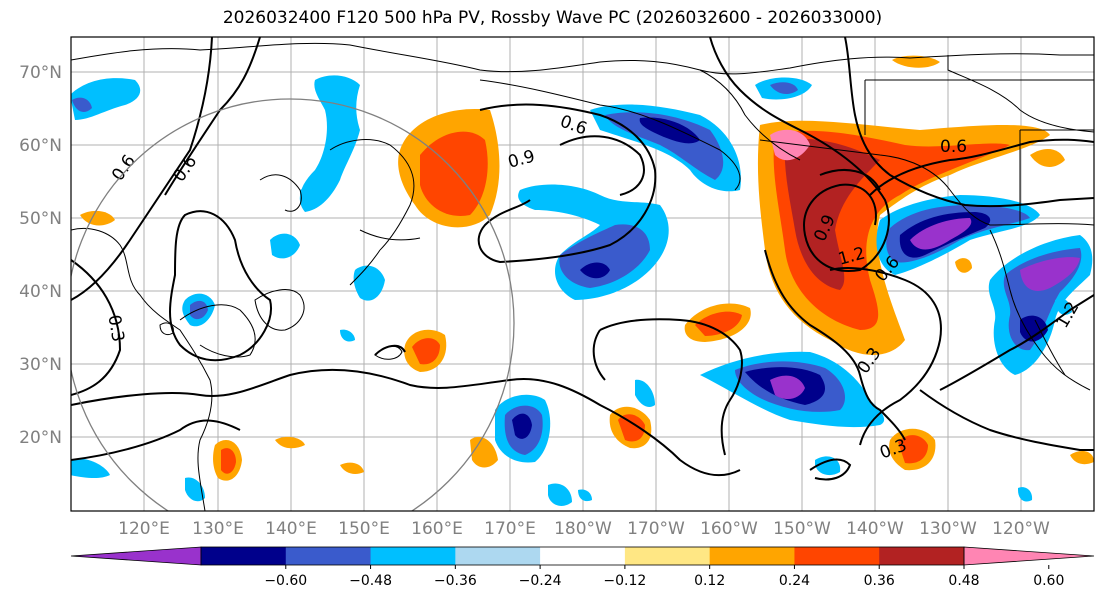  What do you see at coordinates (875, 529) in the screenshot?
I see `lon-label: 140°W` at bounding box center [875, 529].